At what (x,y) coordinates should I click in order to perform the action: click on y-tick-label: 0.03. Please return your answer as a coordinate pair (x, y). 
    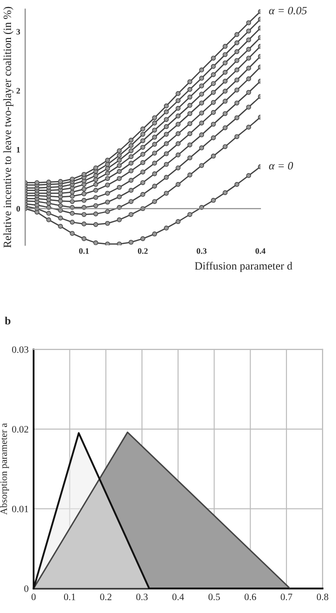
    Looking at the image, I should click on (20, 349).